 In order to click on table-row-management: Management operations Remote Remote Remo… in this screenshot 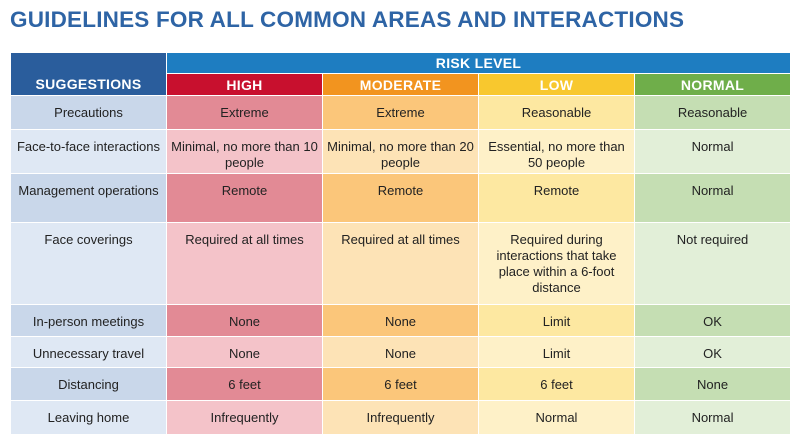, I will do `click(401, 198)`.